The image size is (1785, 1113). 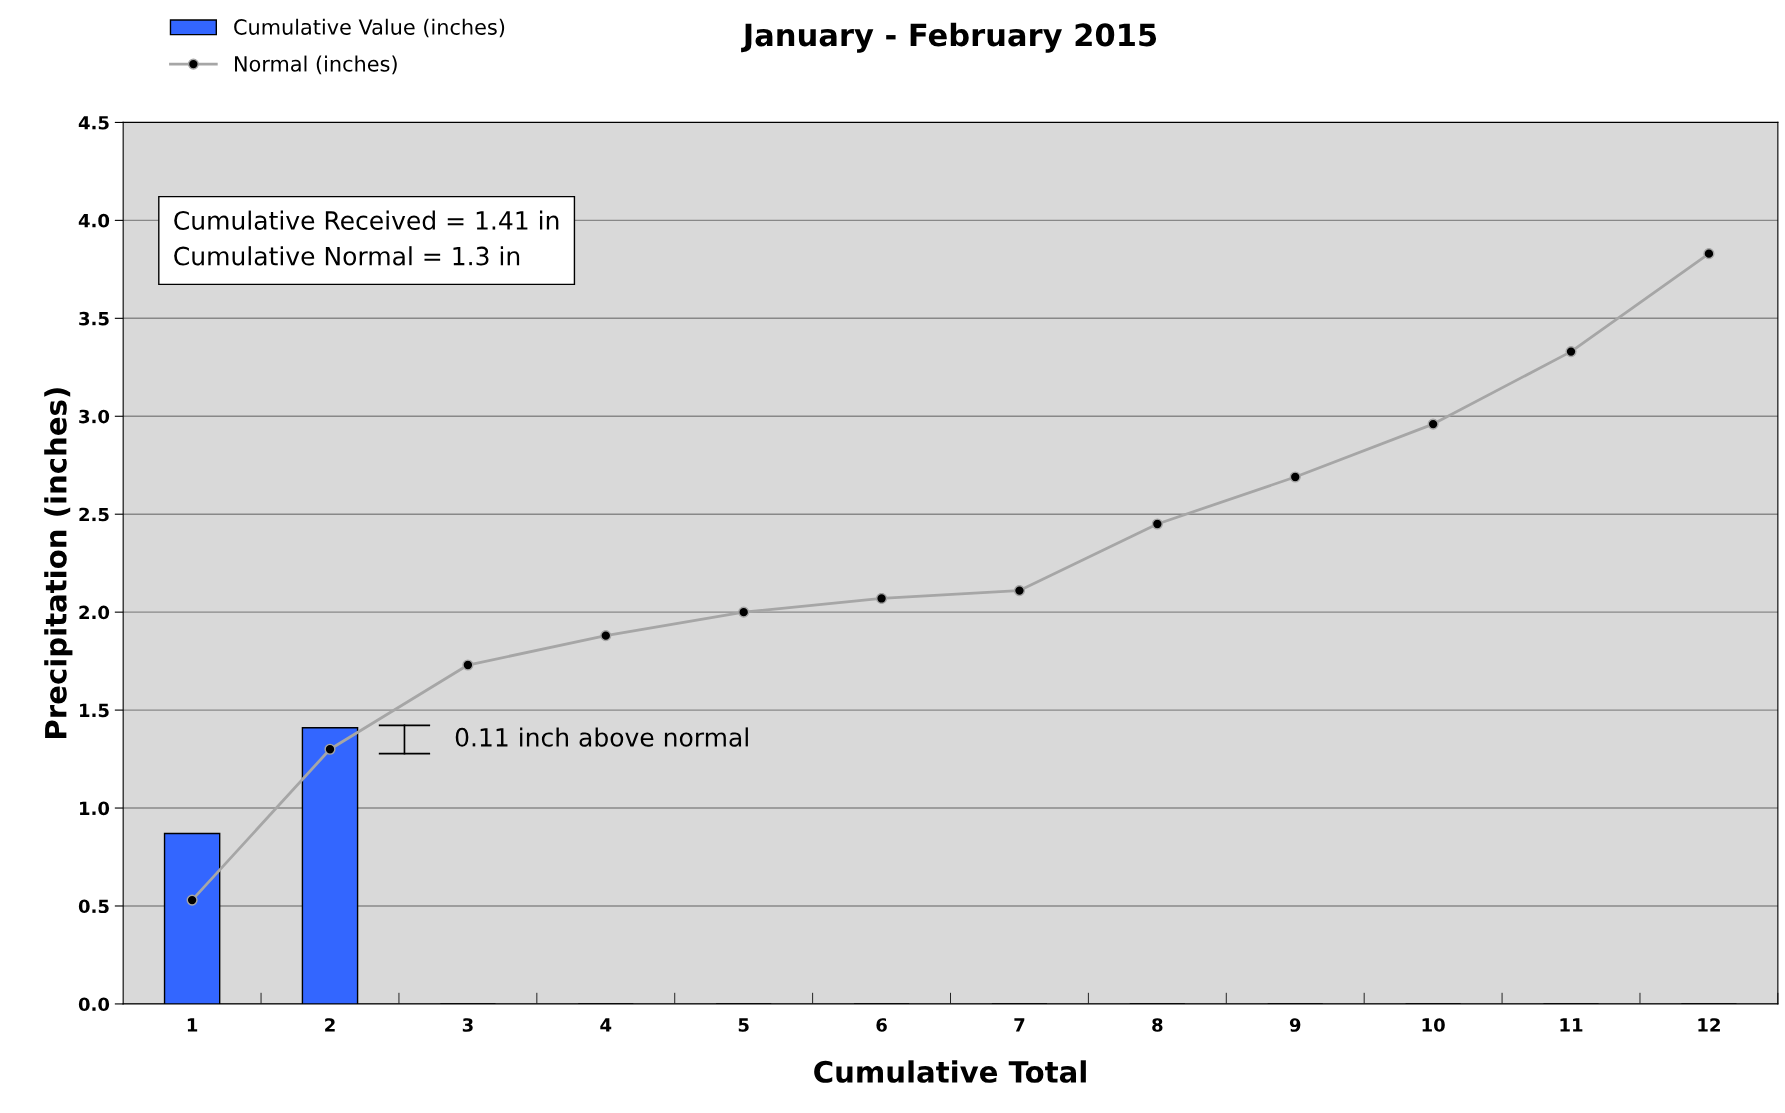 I want to click on x-tick-label: 2, so click(x=330, y=1025).